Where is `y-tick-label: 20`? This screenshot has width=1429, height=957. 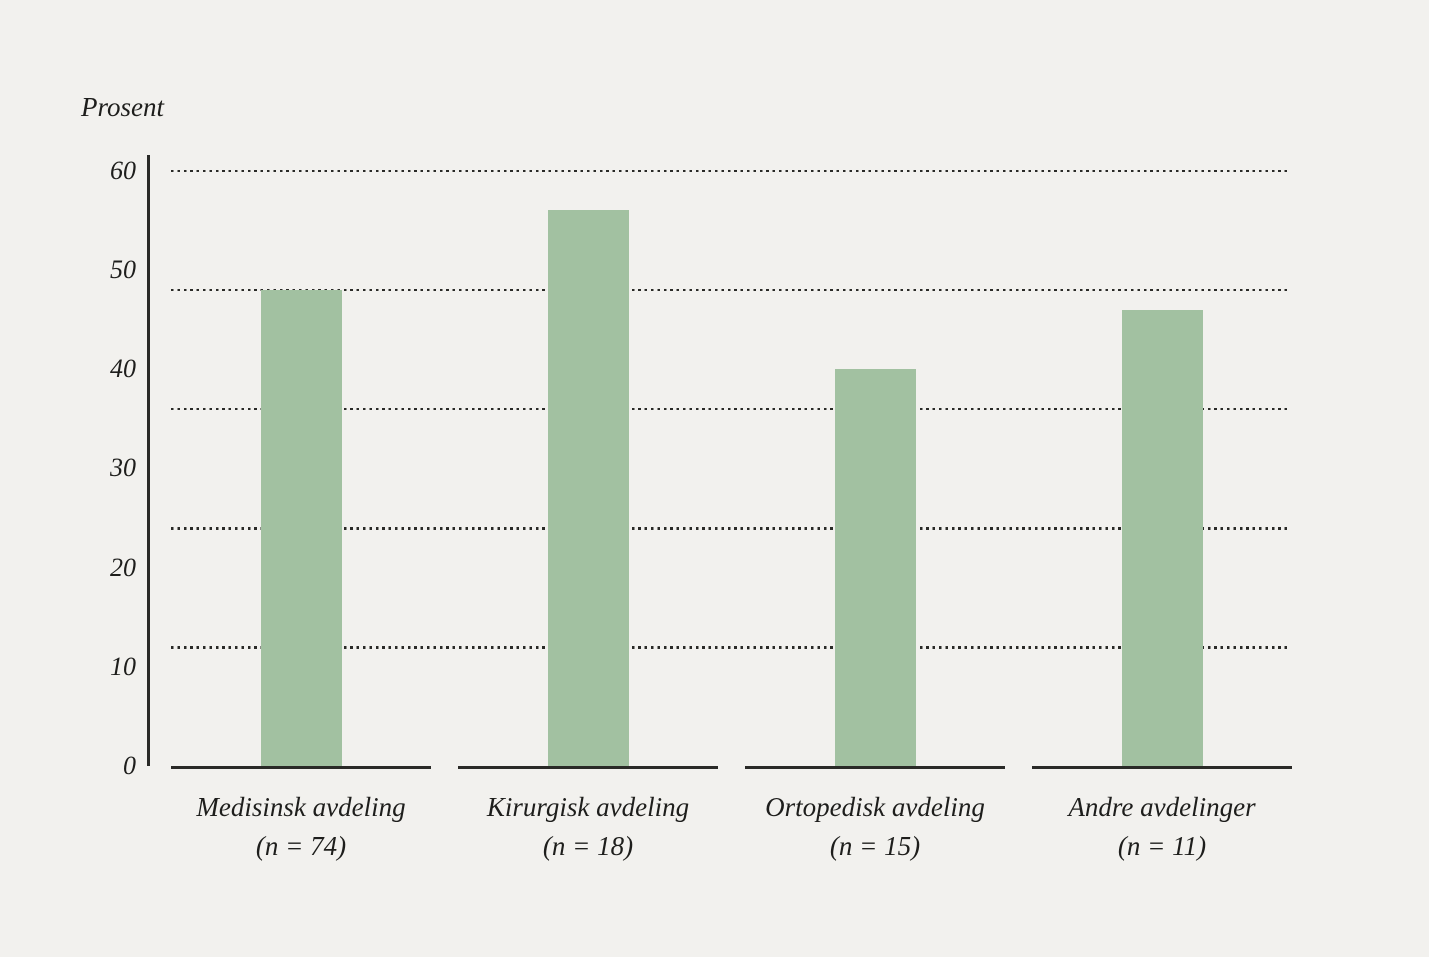 y-tick-label: 20 is located at coordinates (123, 567).